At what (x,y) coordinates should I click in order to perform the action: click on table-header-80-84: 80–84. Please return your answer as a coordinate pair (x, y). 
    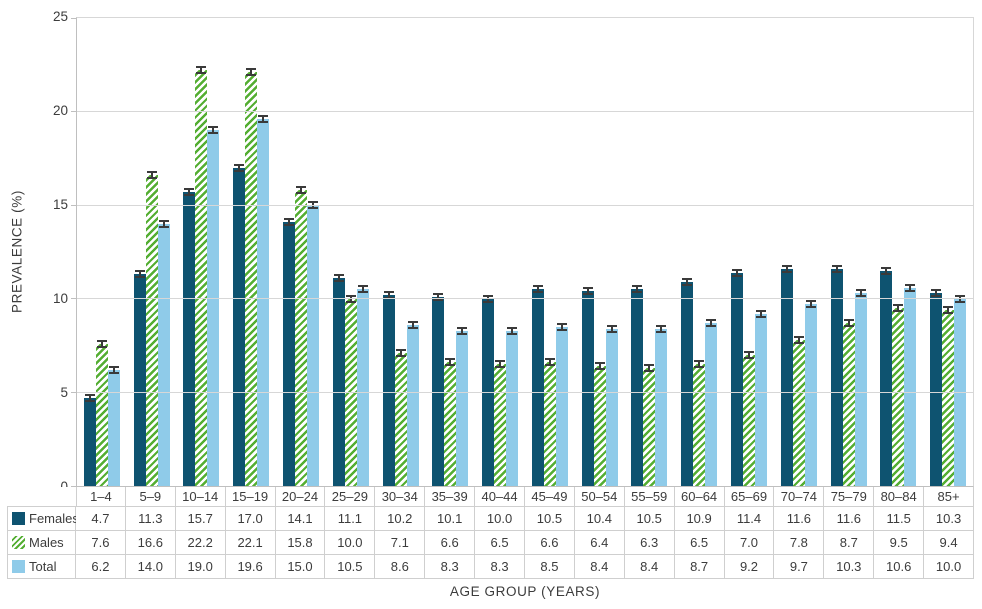
    Looking at the image, I should click on (899, 497).